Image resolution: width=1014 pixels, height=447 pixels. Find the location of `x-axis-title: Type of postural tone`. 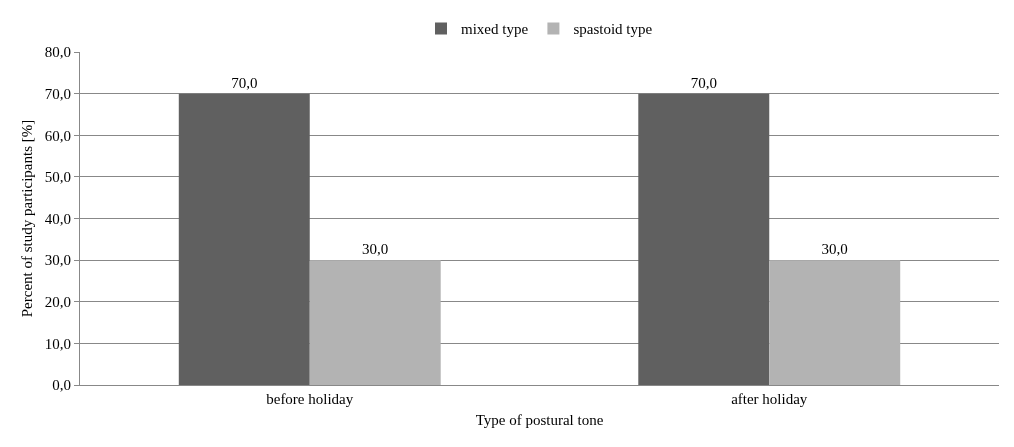

x-axis-title: Type of postural tone is located at coordinates (539, 420).